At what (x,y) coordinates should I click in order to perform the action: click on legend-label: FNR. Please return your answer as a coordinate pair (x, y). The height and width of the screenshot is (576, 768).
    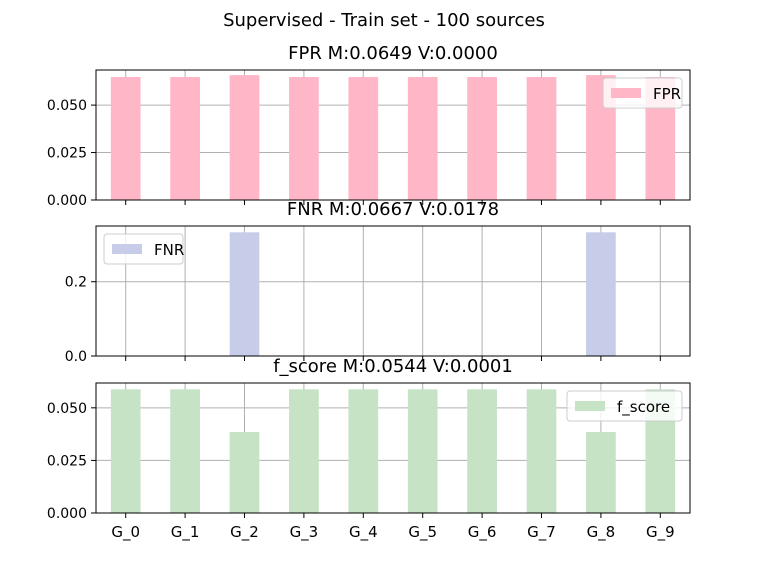
    Looking at the image, I should click on (169, 250).